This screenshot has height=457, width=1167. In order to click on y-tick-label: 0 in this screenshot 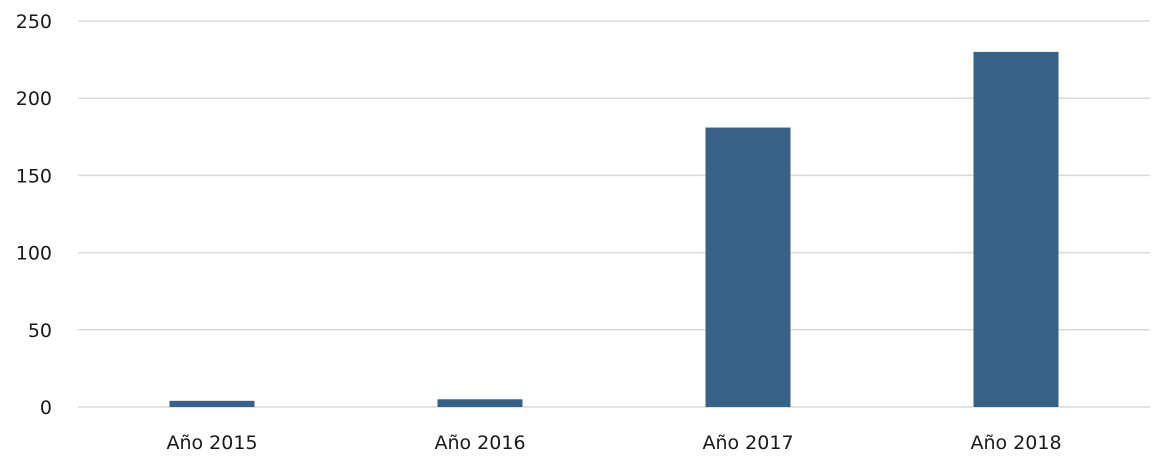, I will do `click(46, 408)`.